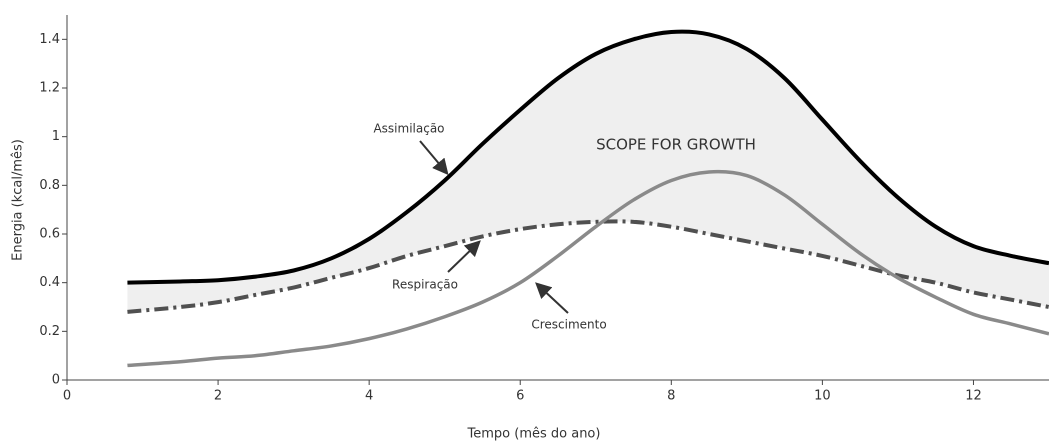  I want to click on area-label: SCOPE FOR GROWTH, so click(676, 145).